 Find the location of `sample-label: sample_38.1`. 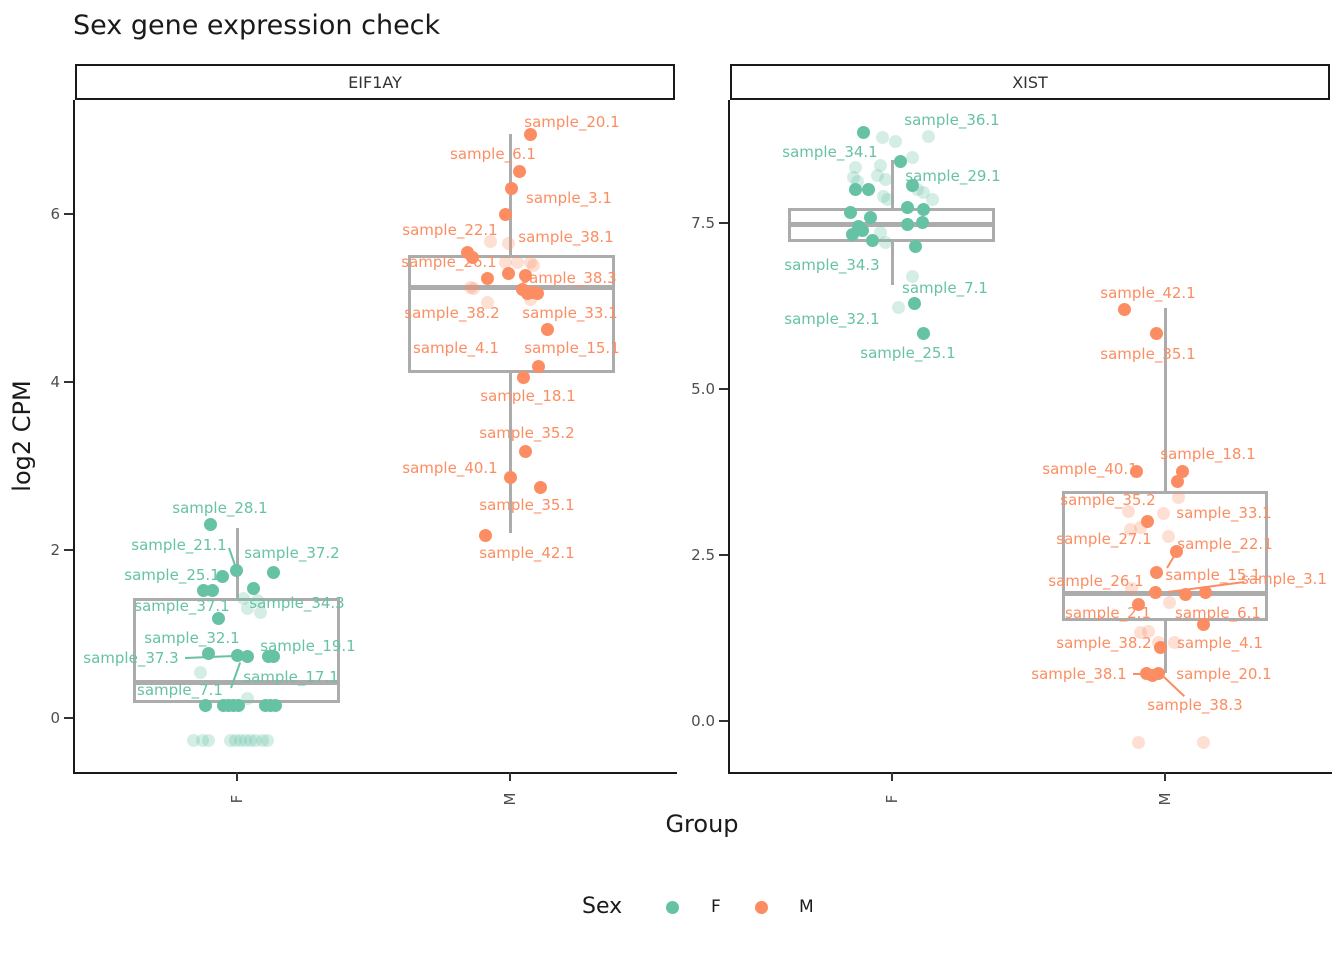

sample-label: sample_38.1 is located at coordinates (1079, 674).